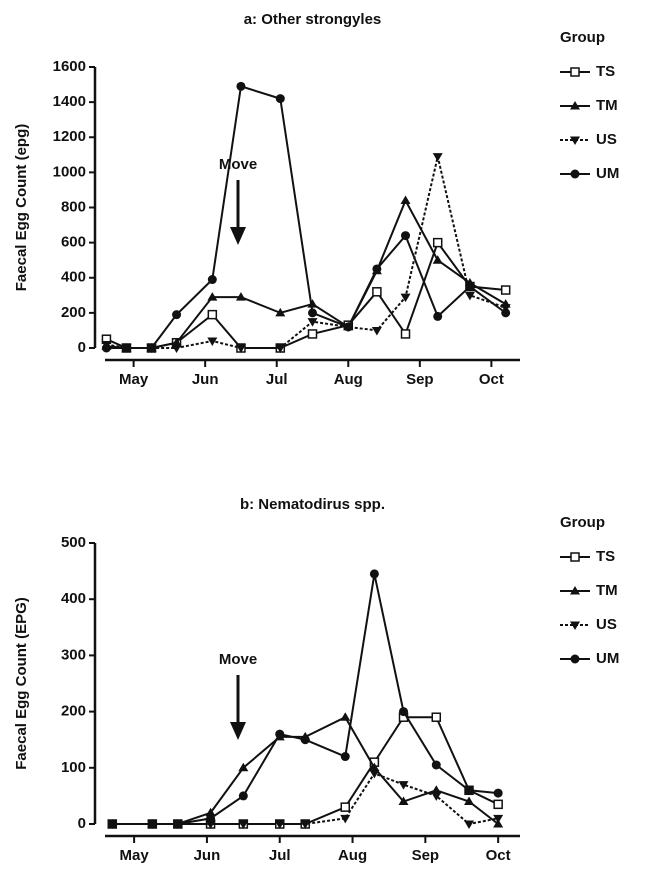 The image size is (648, 872). Describe the element at coordinates (73, 206) in the screenshot. I see `y-tick-label: 800` at that location.